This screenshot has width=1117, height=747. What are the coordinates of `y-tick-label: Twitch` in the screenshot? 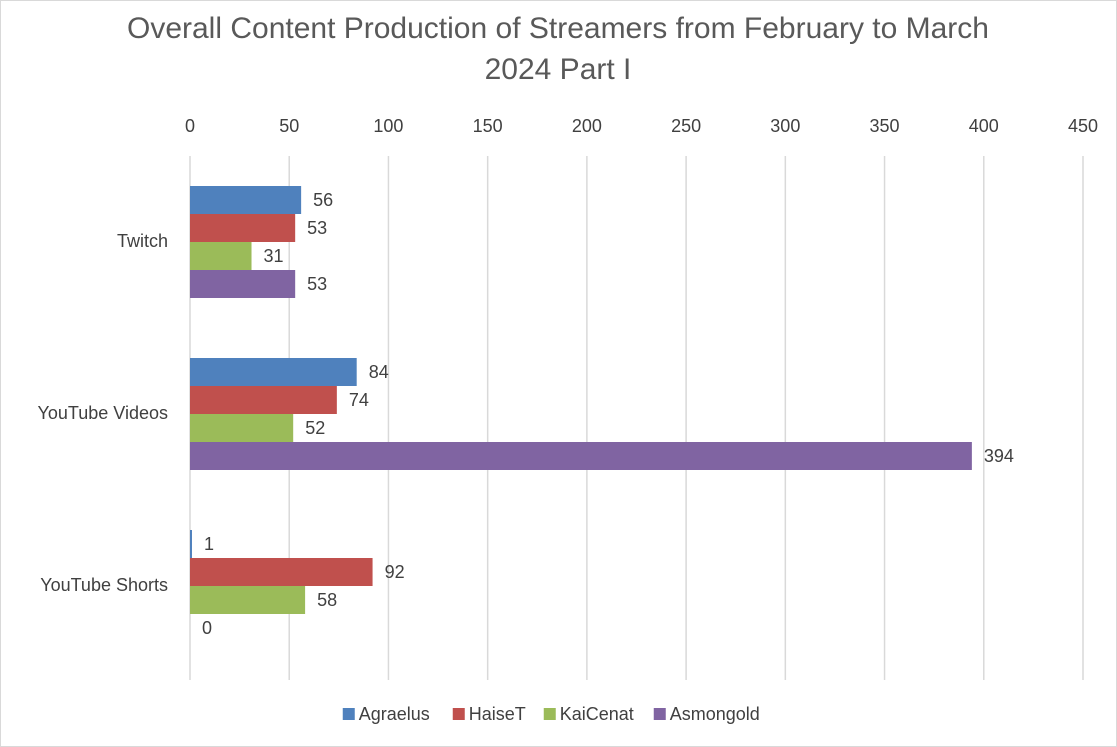 It's located at (142, 241).